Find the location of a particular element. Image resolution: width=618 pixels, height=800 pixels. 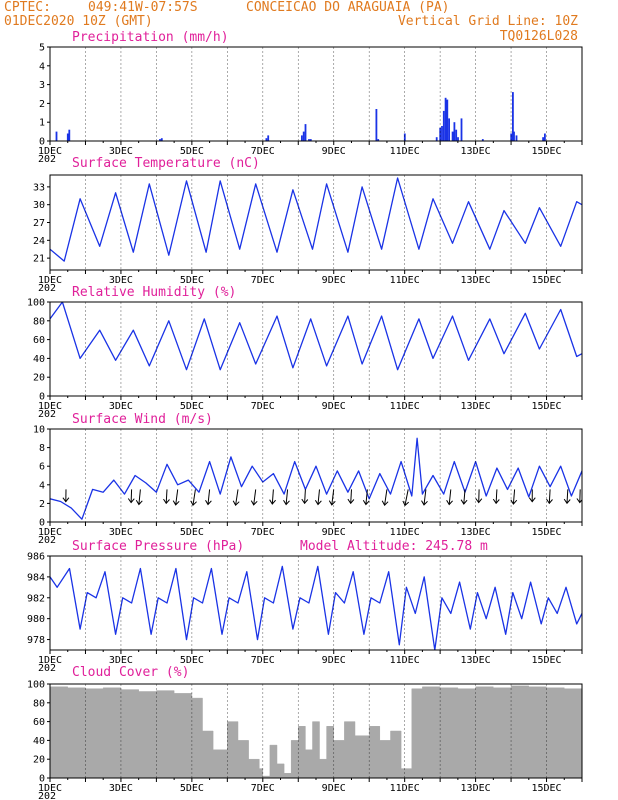

y-tick-label: 1 is located at coordinates (42, 123).